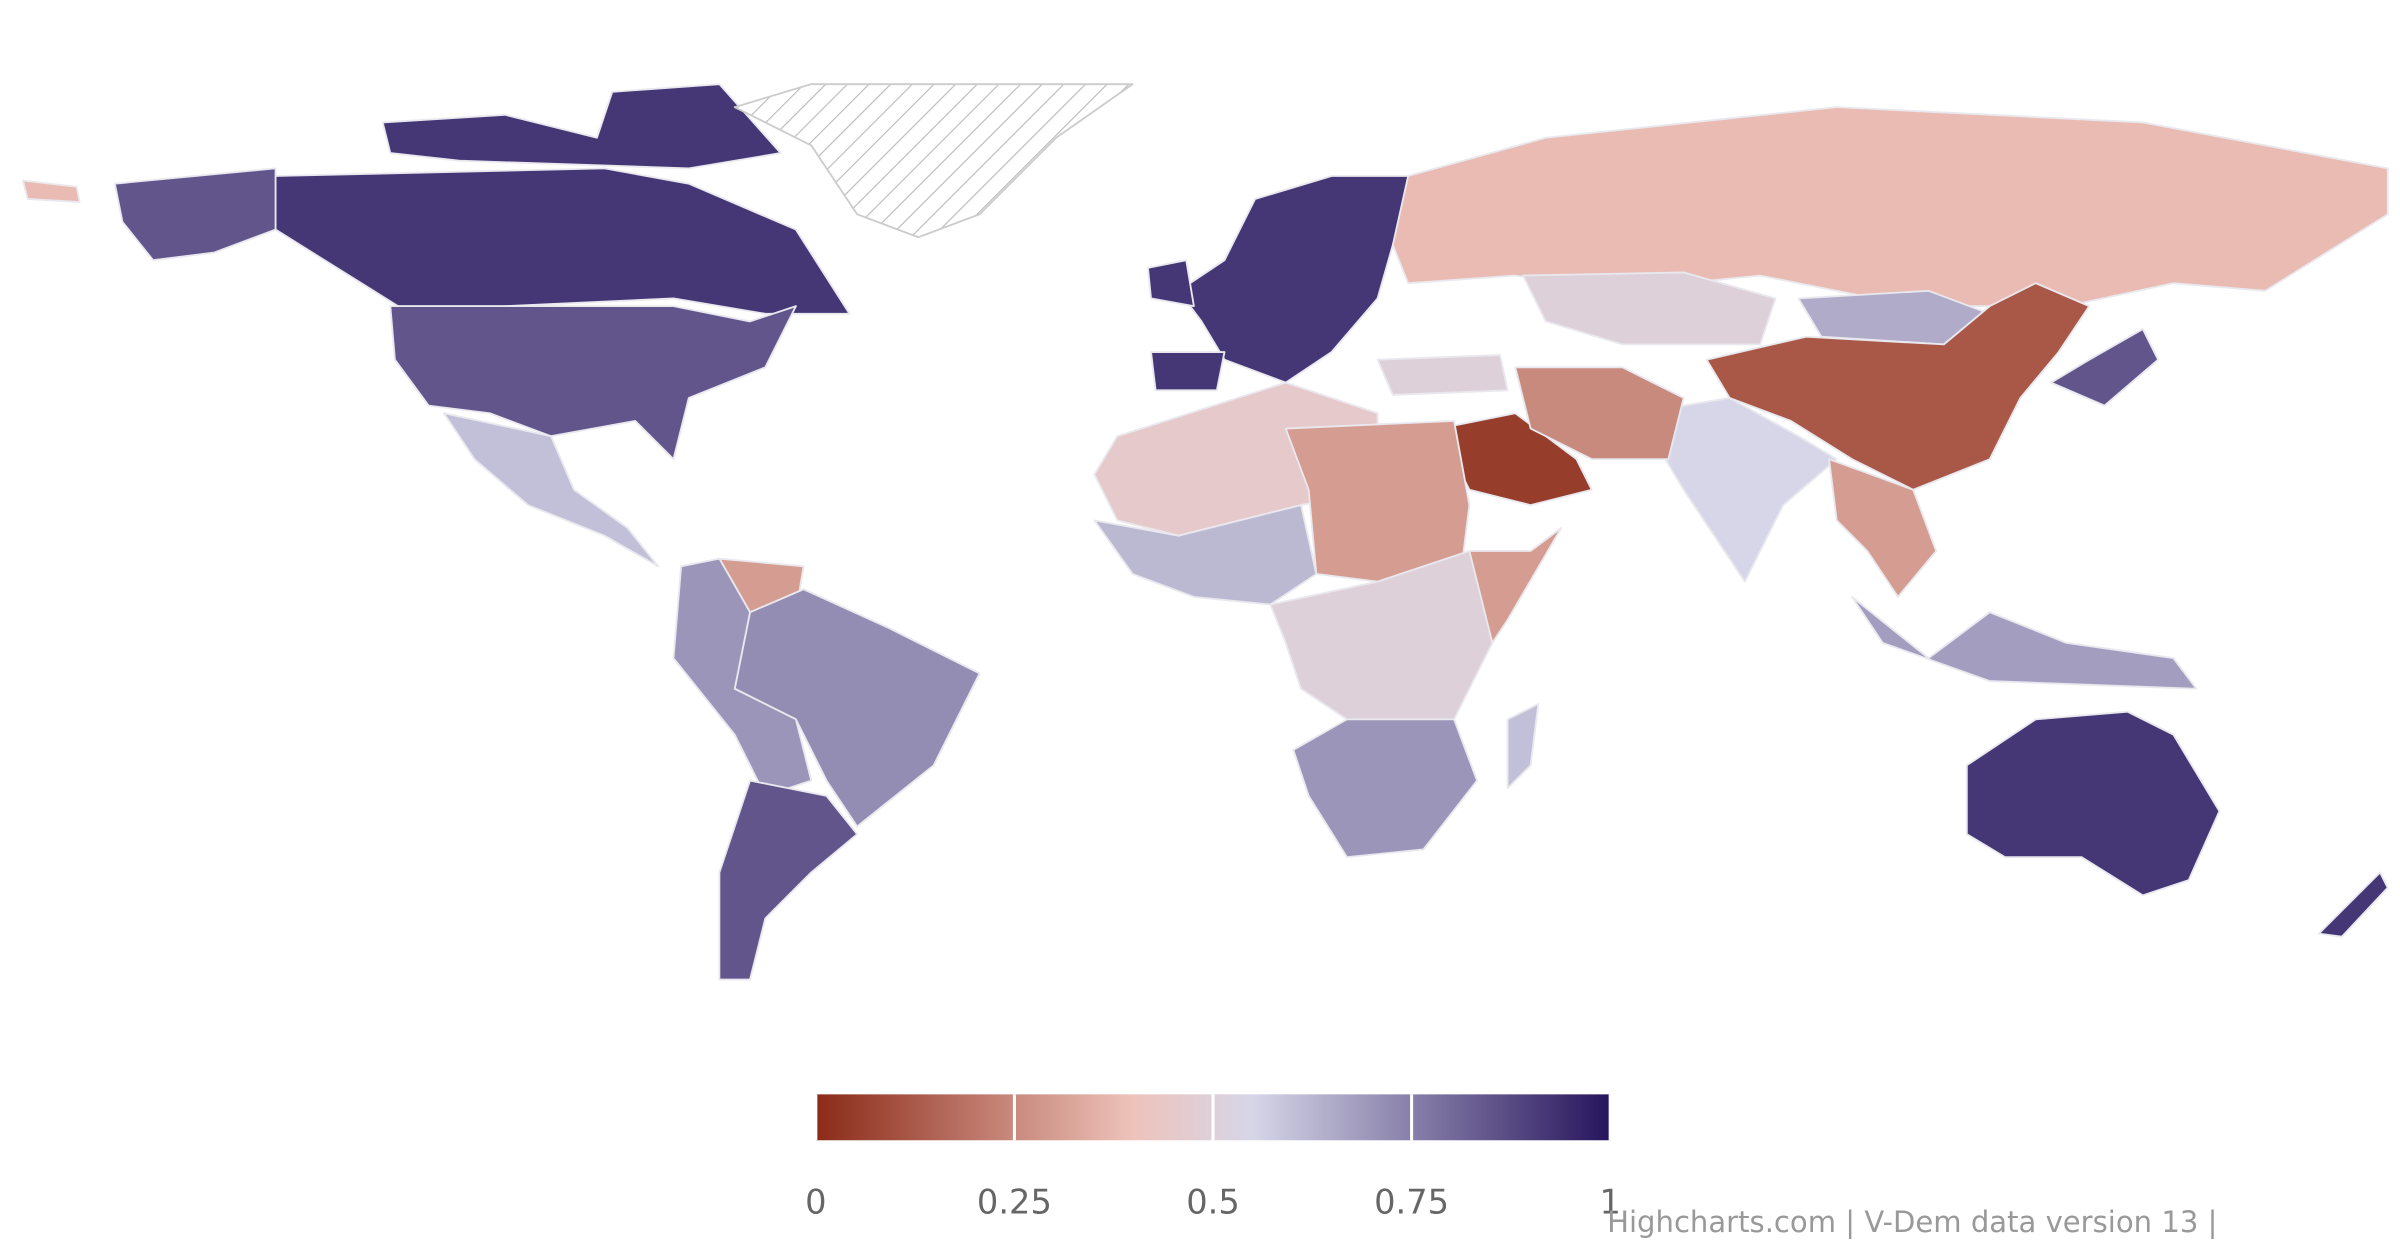  I want to click on tick-label: 0.75, so click(1411, 1202).